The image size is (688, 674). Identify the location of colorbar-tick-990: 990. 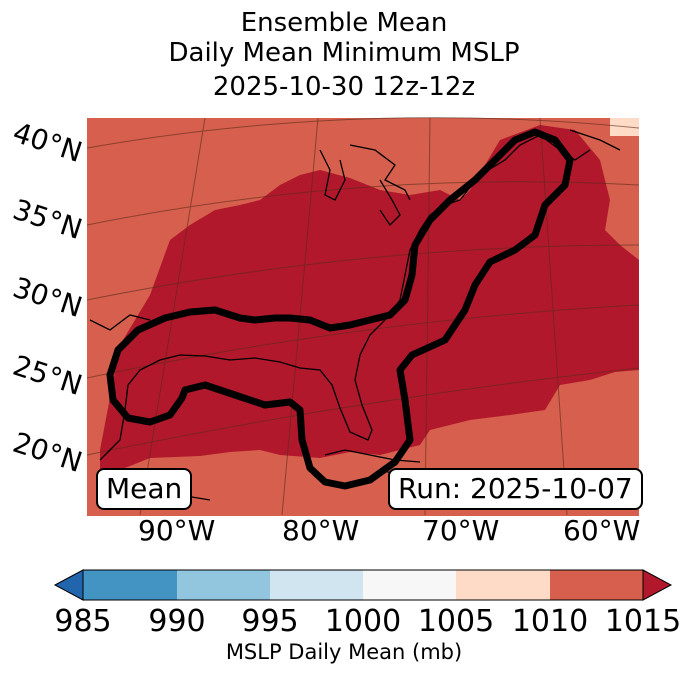
(177, 621).